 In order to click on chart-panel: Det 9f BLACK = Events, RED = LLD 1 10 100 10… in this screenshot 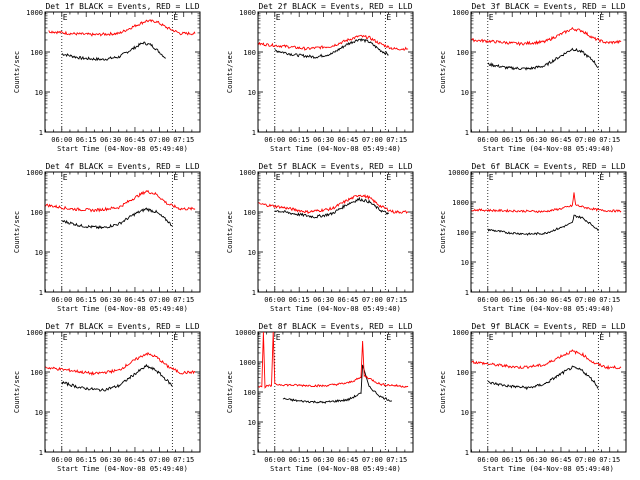, I will do `click(533, 397)`.